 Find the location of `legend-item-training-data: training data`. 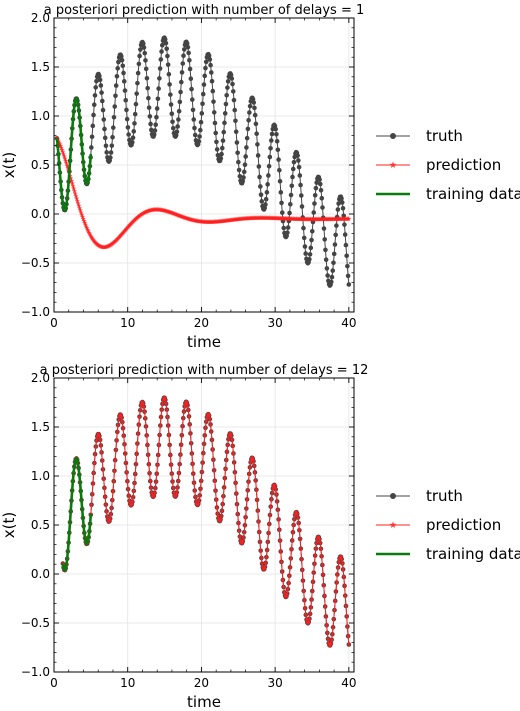

legend-item-training-data: training data is located at coordinates (448, 554).